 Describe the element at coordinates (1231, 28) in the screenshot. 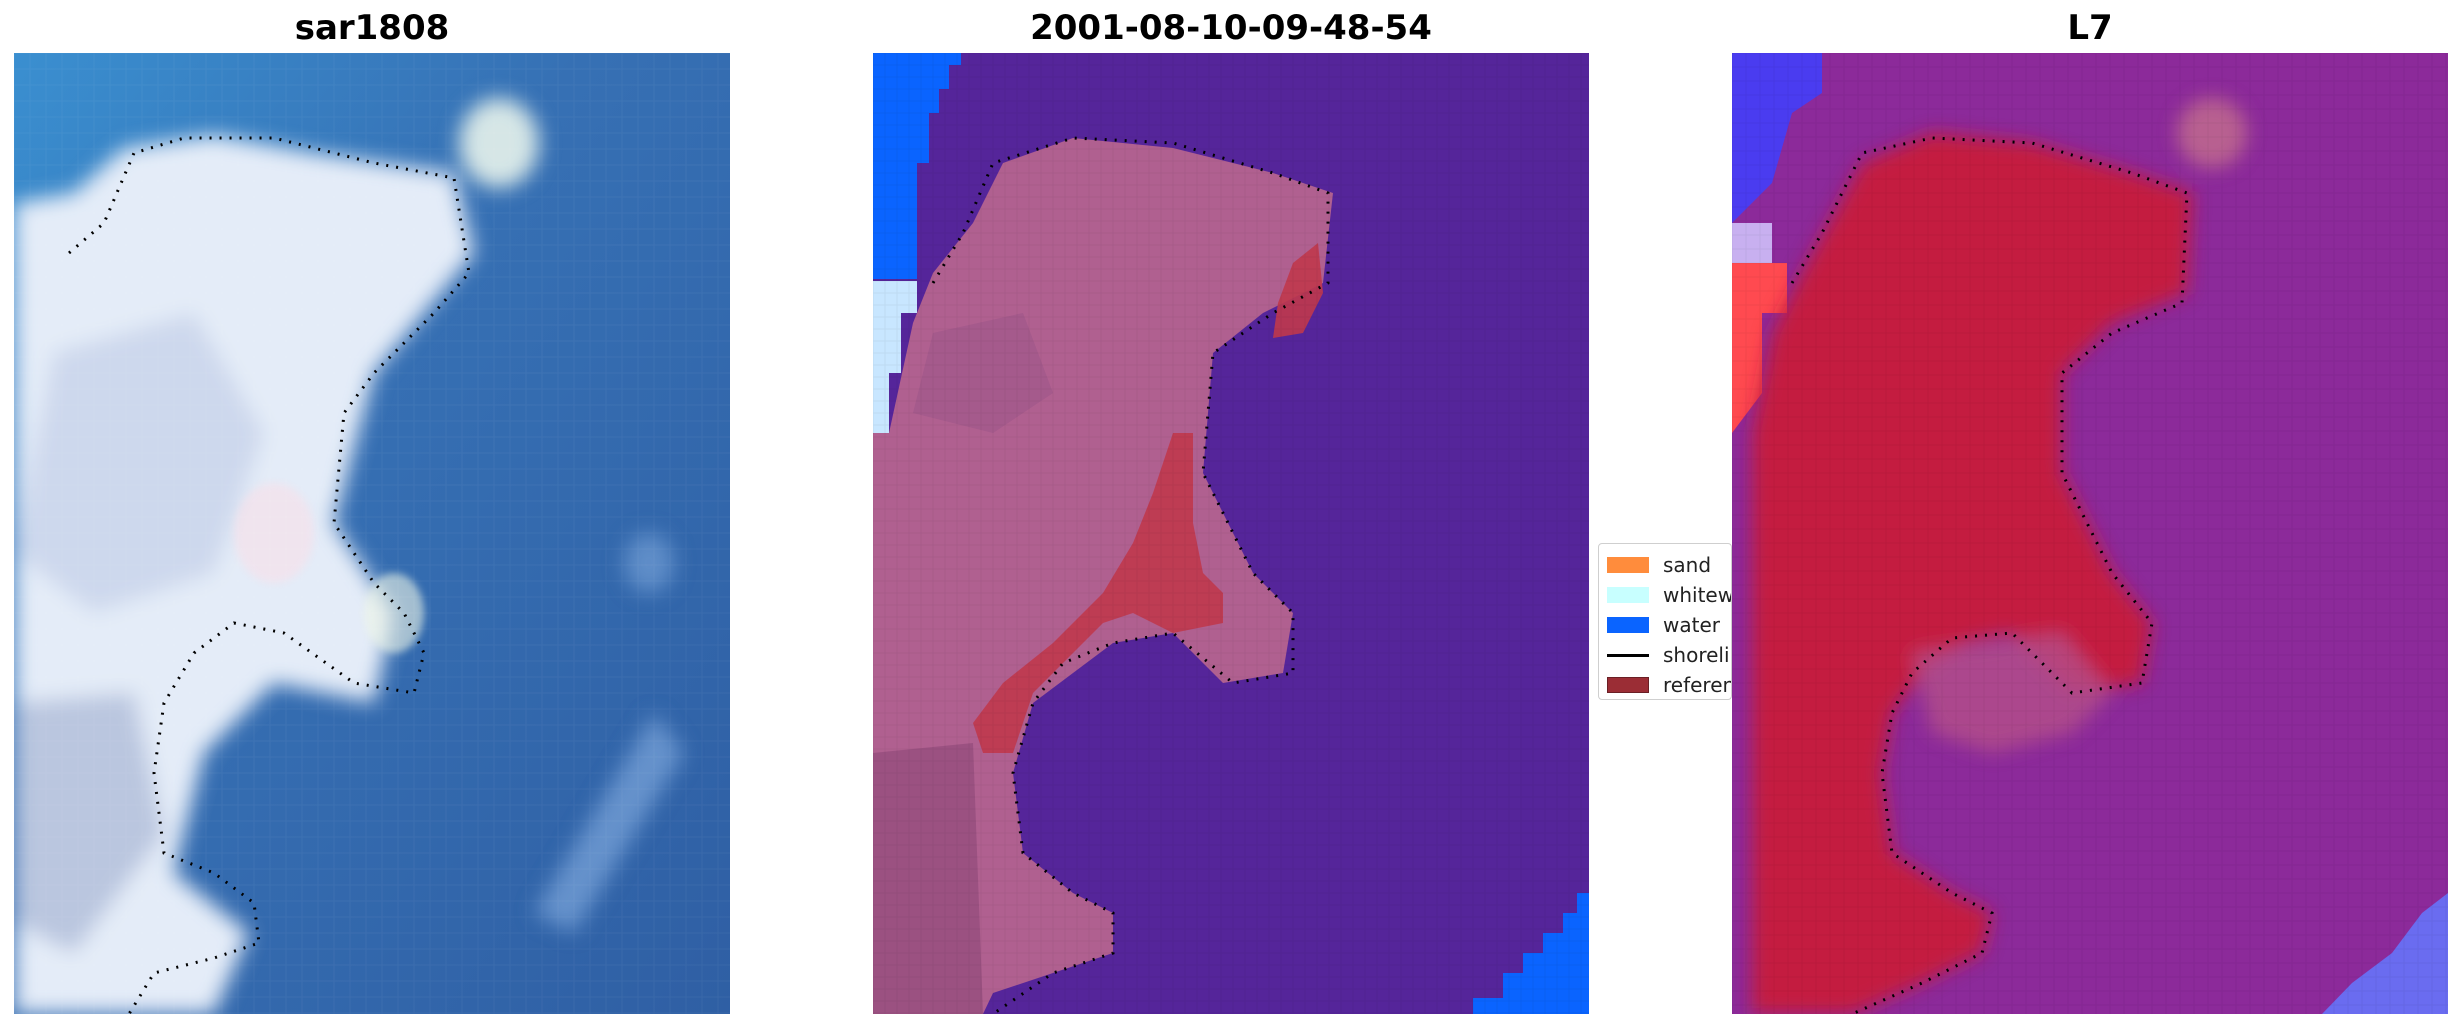

I see `panel-title-classification: 2001-08-10-09-48-54` at that location.